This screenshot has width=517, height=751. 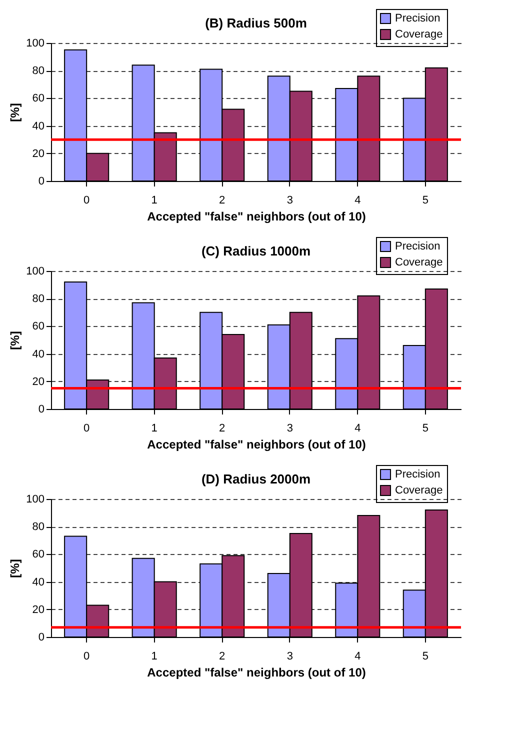 What do you see at coordinates (256, 251) in the screenshot?
I see `chart-title: (C) Radius 1000m` at bounding box center [256, 251].